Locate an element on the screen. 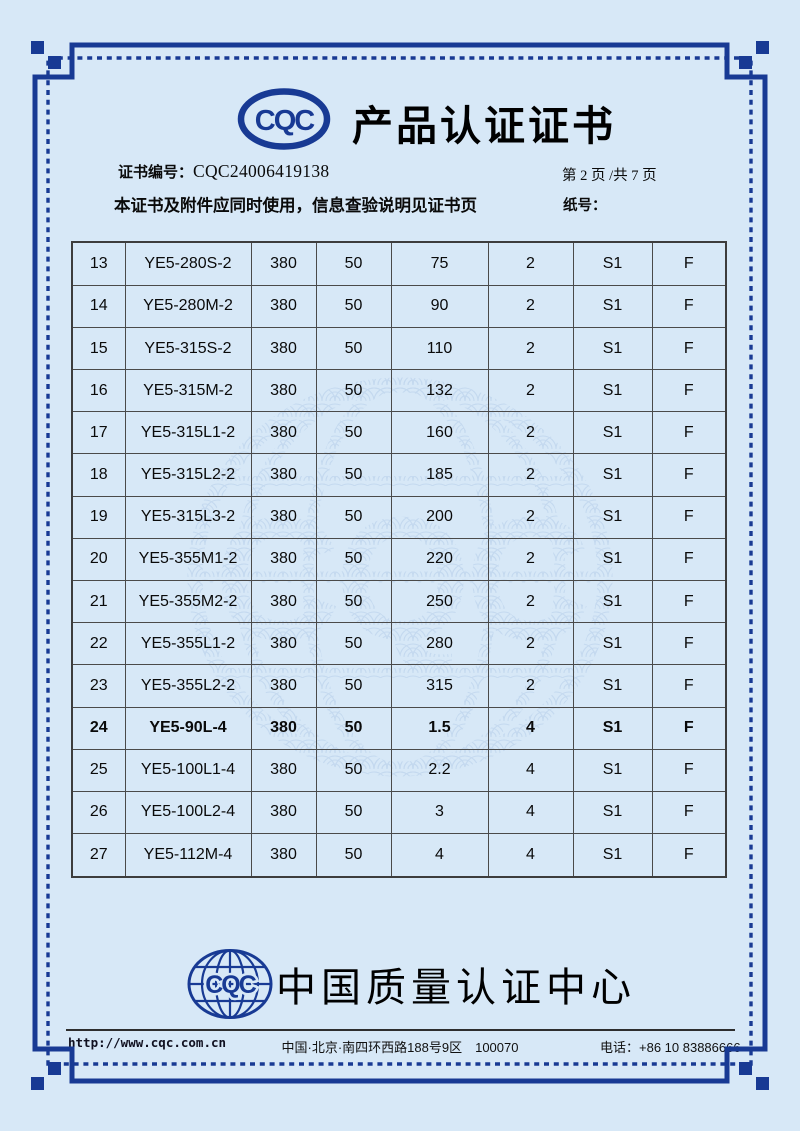 The image size is (800, 1131). table-row: 24 YE5-90L-4 380 50 1.5 4 S1 F is located at coordinates (399, 728).